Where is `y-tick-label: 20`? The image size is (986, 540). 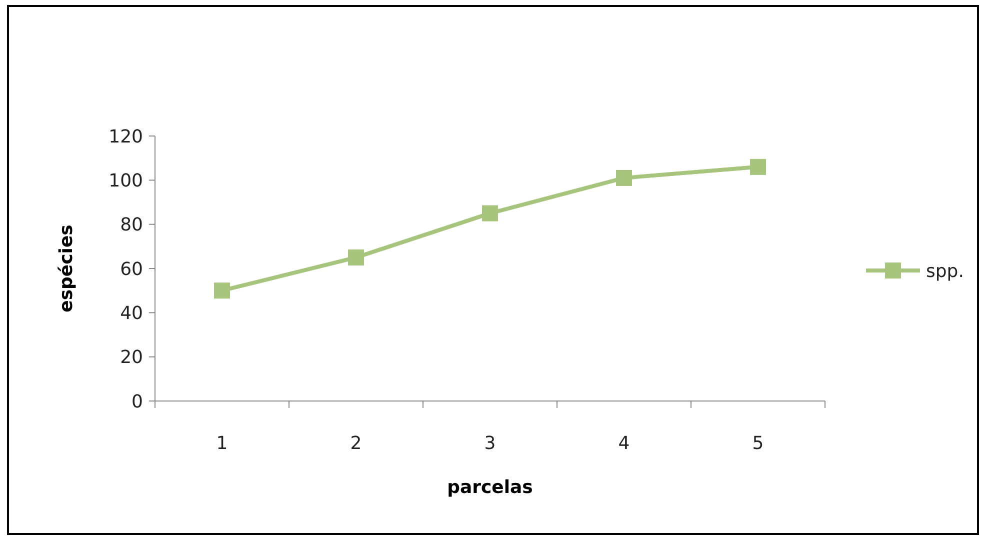
y-tick-label: 20 is located at coordinates (131, 357).